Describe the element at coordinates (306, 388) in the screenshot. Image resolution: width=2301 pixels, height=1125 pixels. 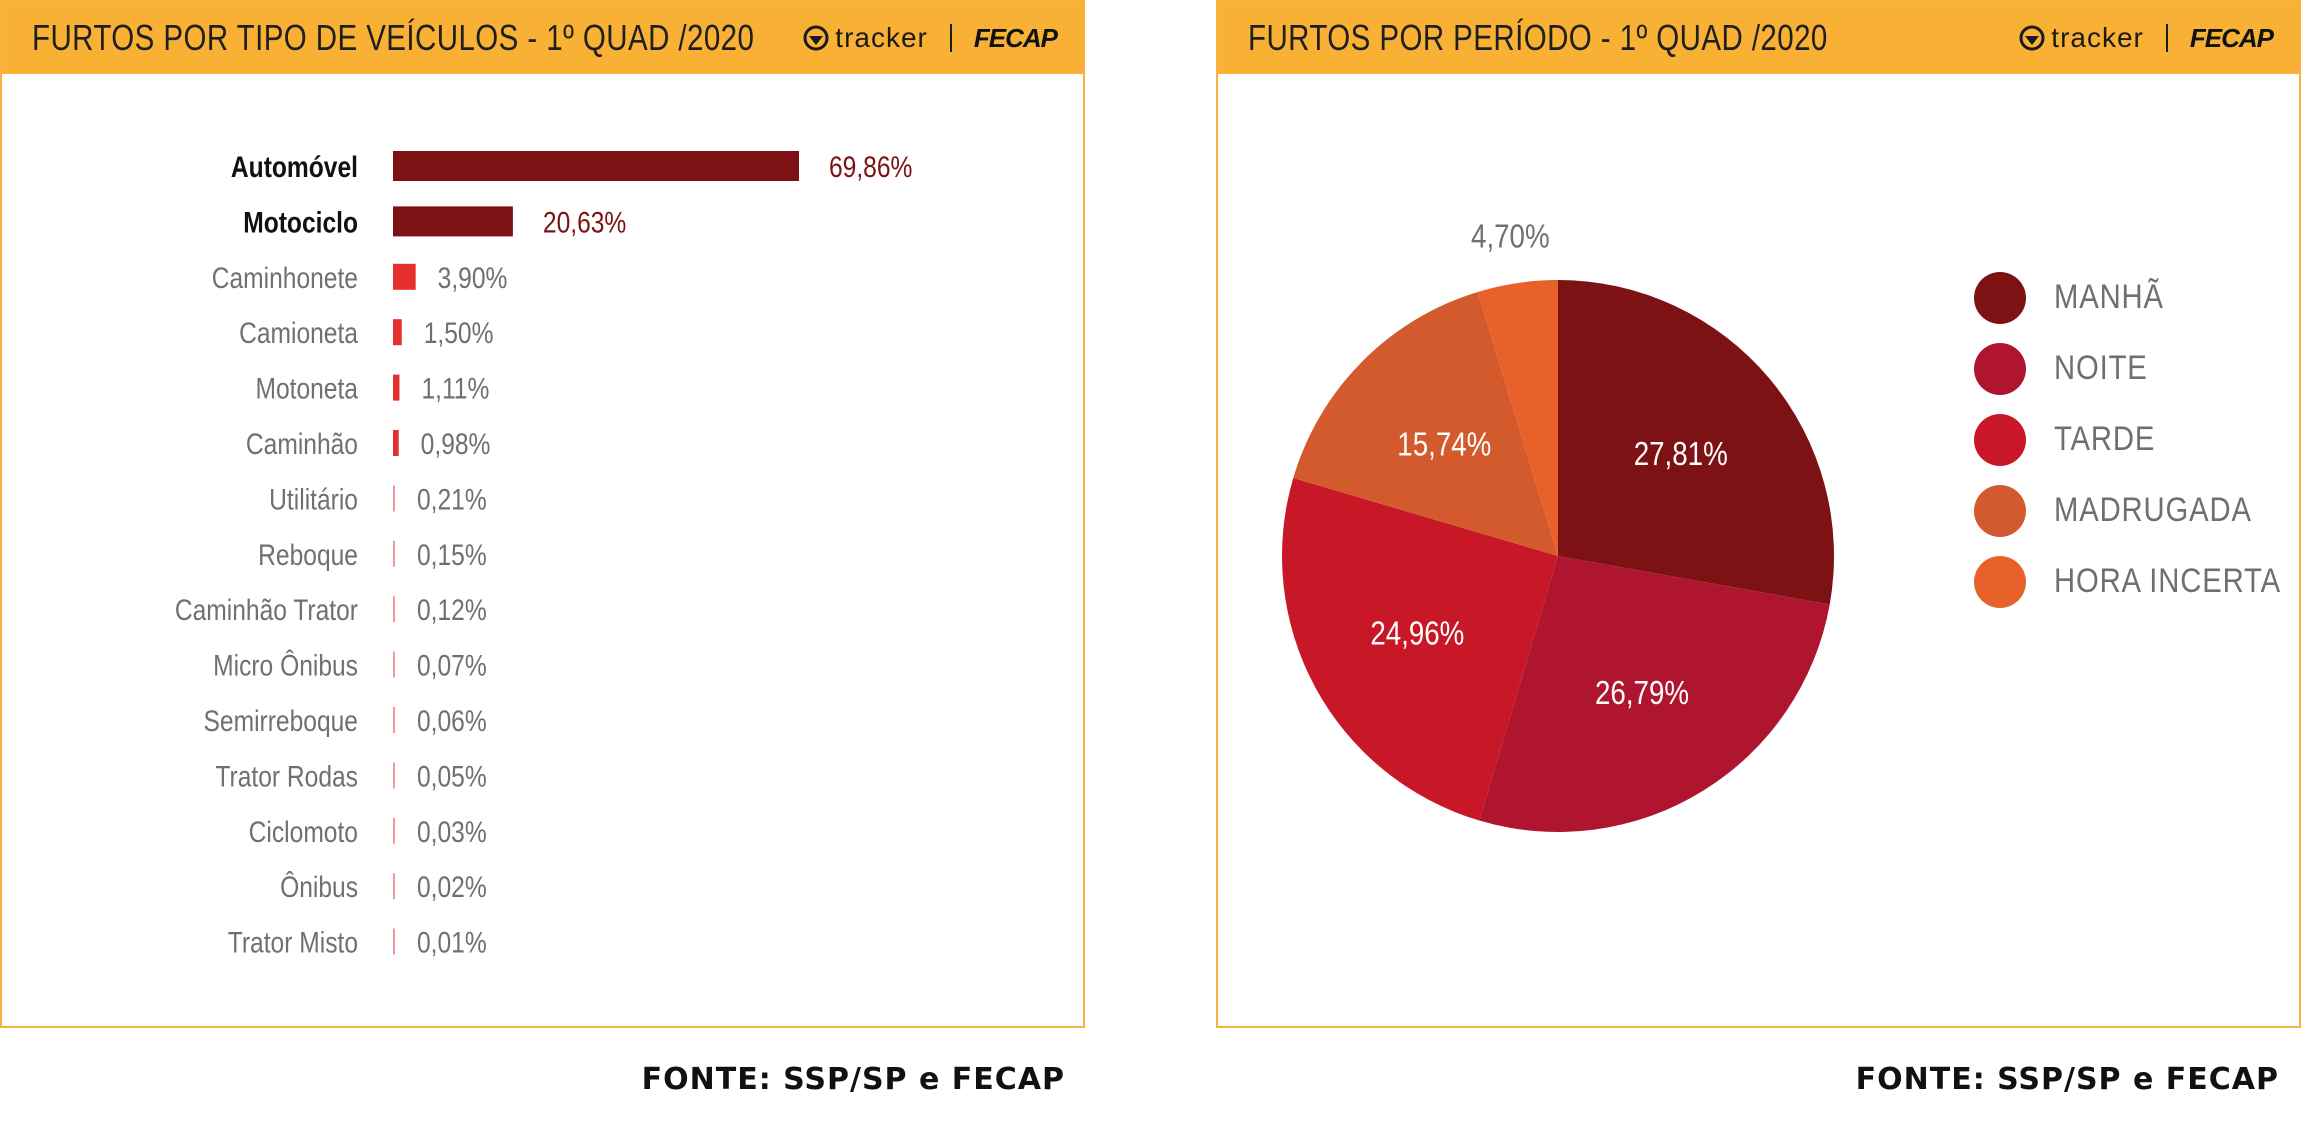
I see `category-label: Motoneta` at that location.